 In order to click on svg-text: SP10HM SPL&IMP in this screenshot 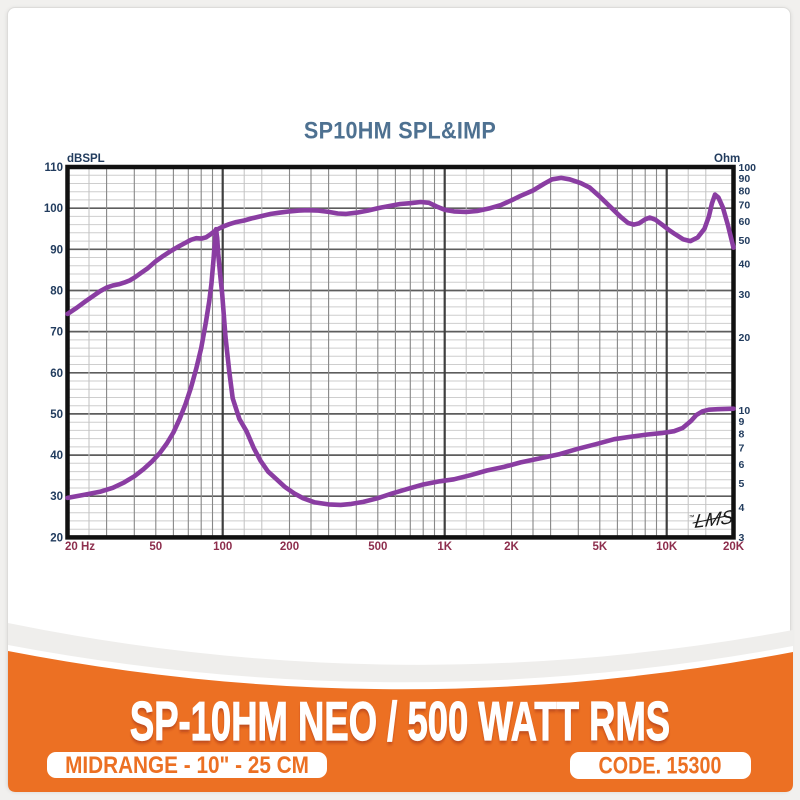, I will do `click(400, 129)`.